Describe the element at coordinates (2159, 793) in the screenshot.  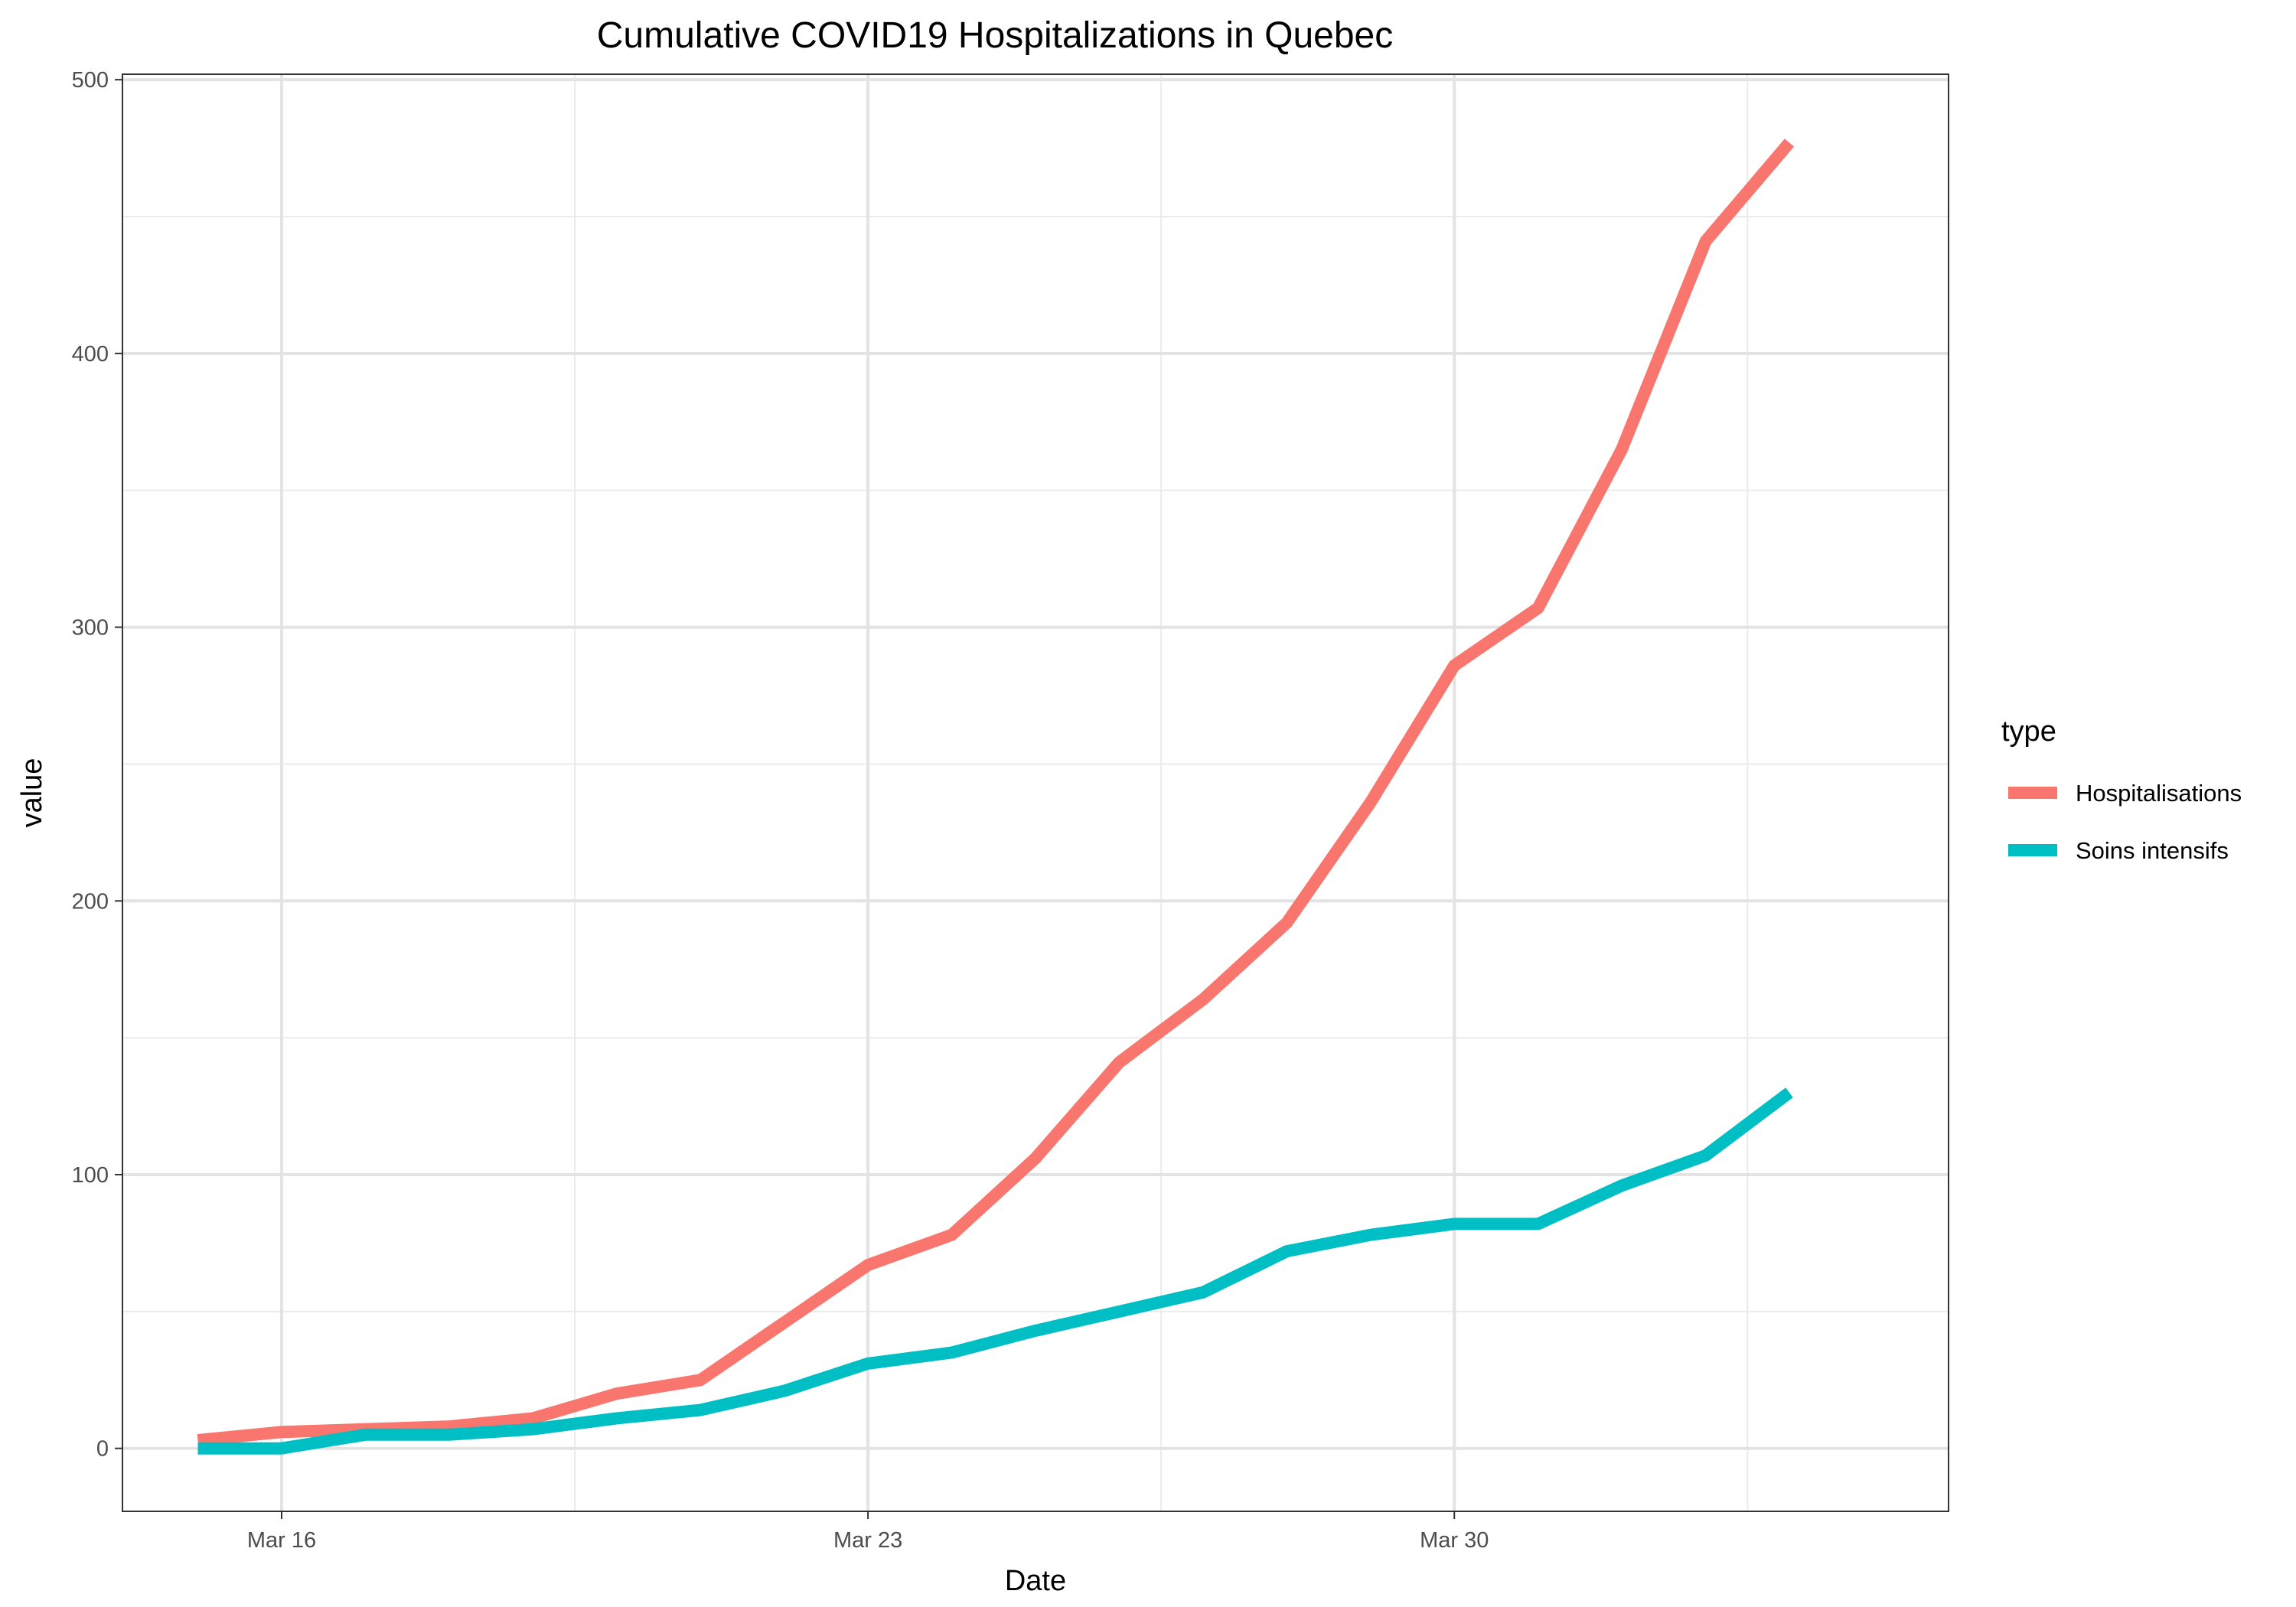
I see `legend-label-hospitalisations: Hospitalisations` at that location.